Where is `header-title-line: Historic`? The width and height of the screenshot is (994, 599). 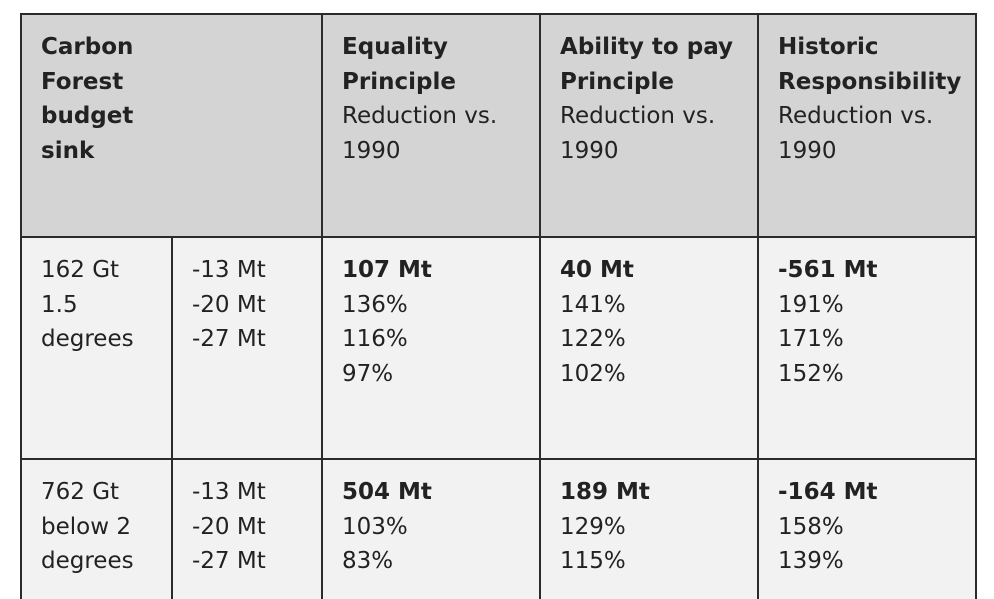
header-title-line: Historic is located at coordinates (828, 47).